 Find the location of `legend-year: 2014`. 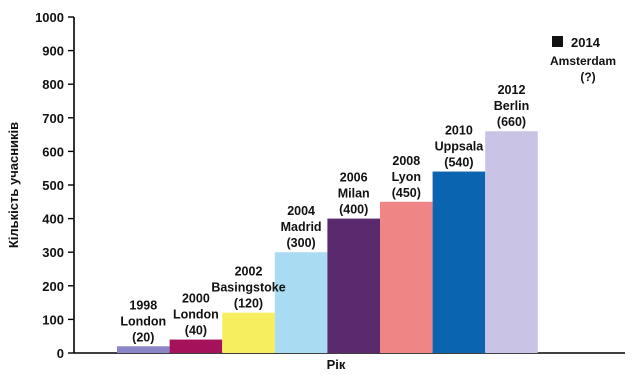

legend-year: 2014 is located at coordinates (586, 42).